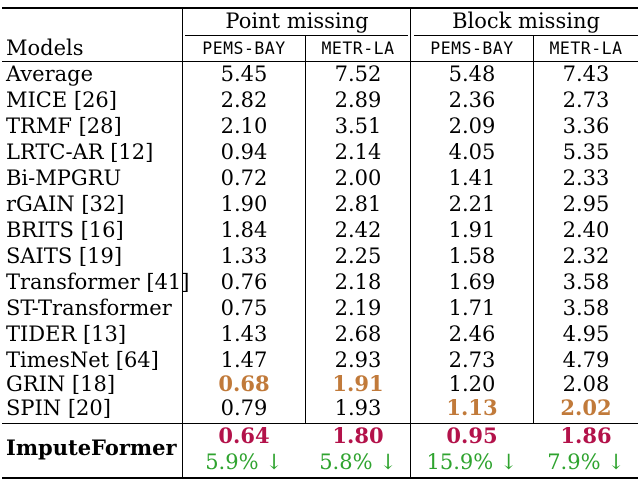 Image resolution: width=640 pixels, height=483 pixels. Describe the element at coordinates (358, 435) in the screenshot. I see `best-cell: 1.80` at that location.